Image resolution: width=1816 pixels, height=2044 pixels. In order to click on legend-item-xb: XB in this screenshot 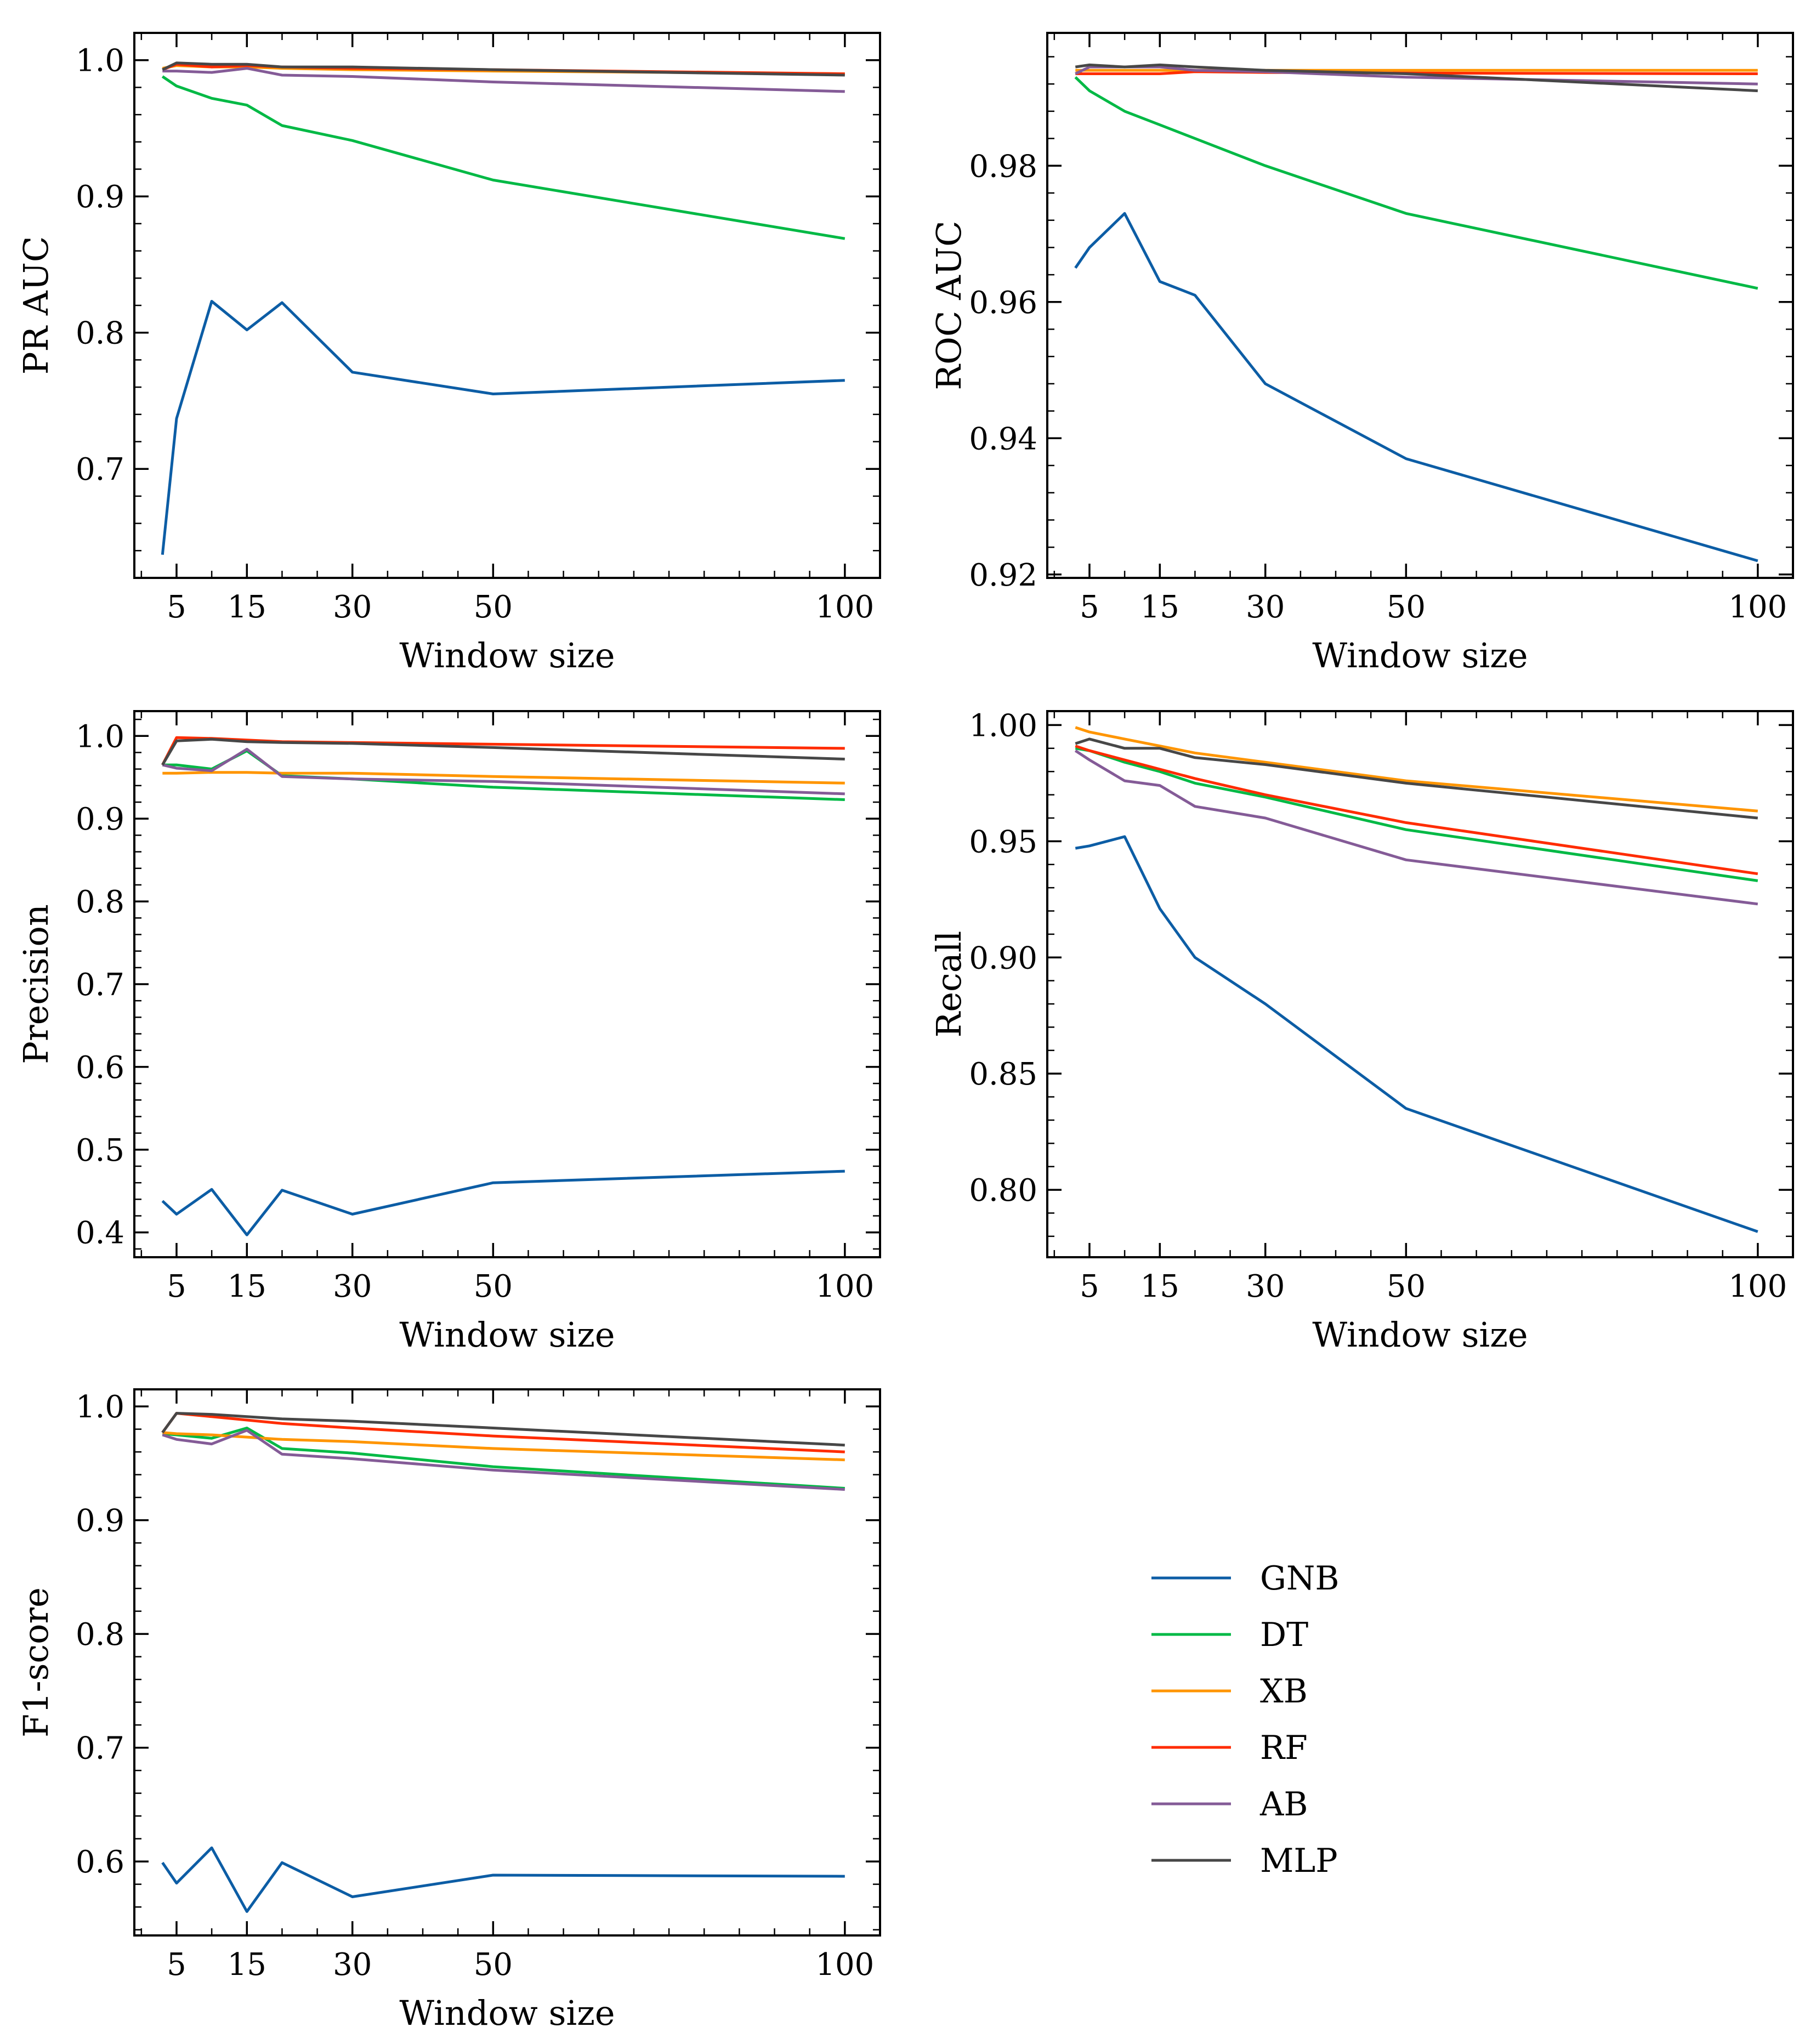, I will do `click(1229, 1691)`.